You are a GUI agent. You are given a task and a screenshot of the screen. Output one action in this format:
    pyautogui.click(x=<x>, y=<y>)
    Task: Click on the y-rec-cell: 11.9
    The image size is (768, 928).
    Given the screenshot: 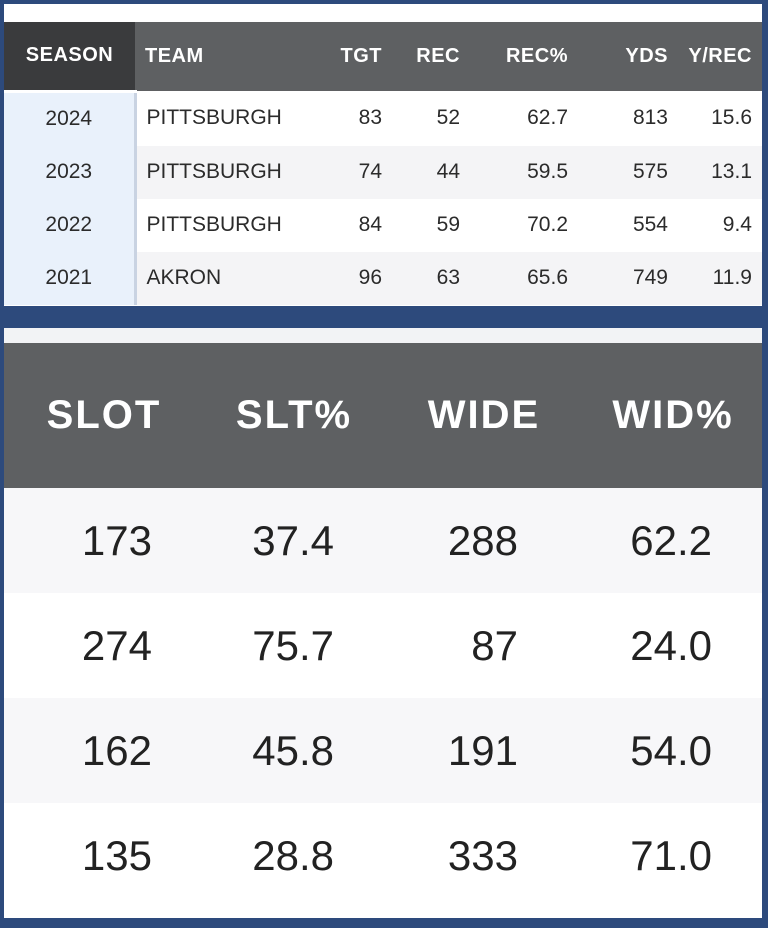 What is the action you would take?
    pyautogui.click(x=720, y=278)
    